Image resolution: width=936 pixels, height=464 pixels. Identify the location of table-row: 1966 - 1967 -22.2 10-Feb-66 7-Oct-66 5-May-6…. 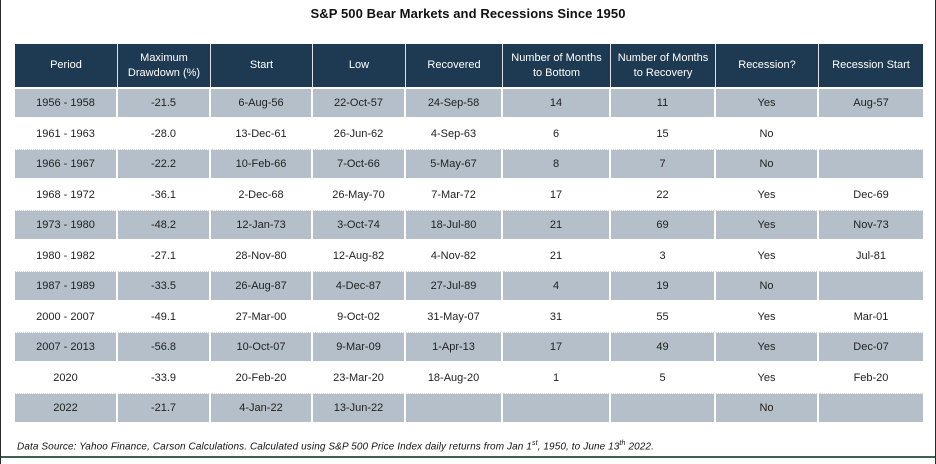
(469, 165).